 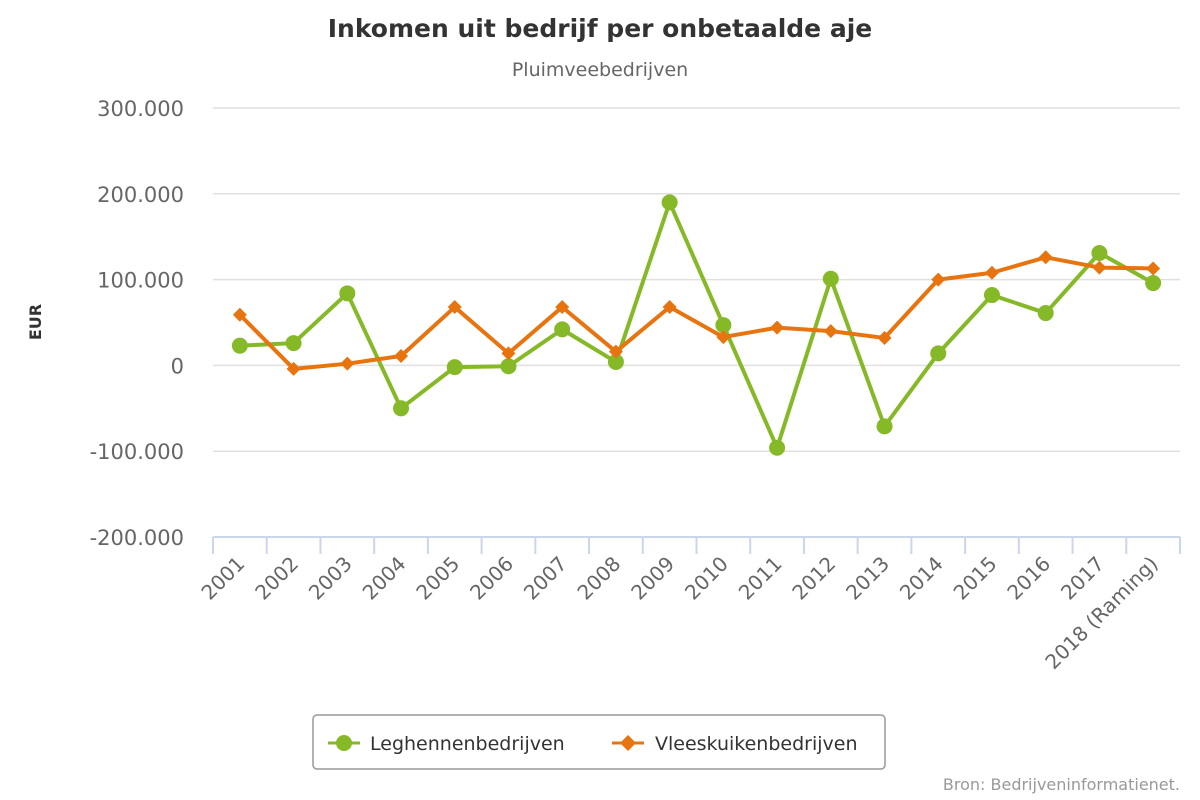 I want to click on y-tick-label: 0, so click(x=177, y=366).